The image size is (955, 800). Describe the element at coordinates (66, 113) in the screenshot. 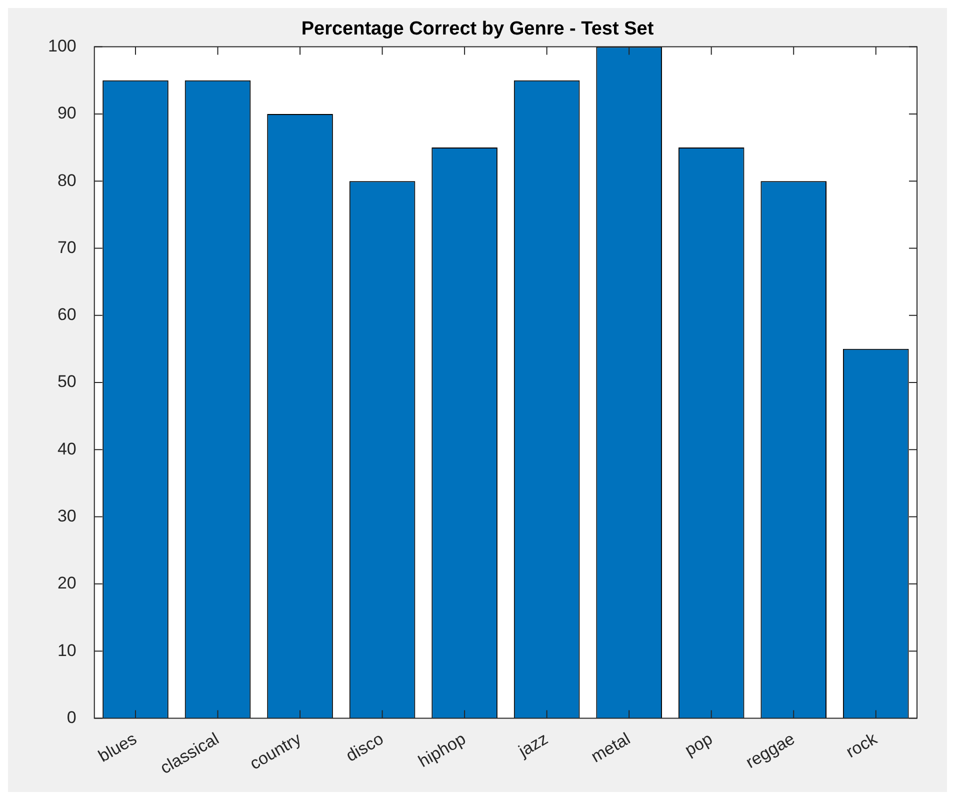

I see `y-tick-label: 90` at that location.